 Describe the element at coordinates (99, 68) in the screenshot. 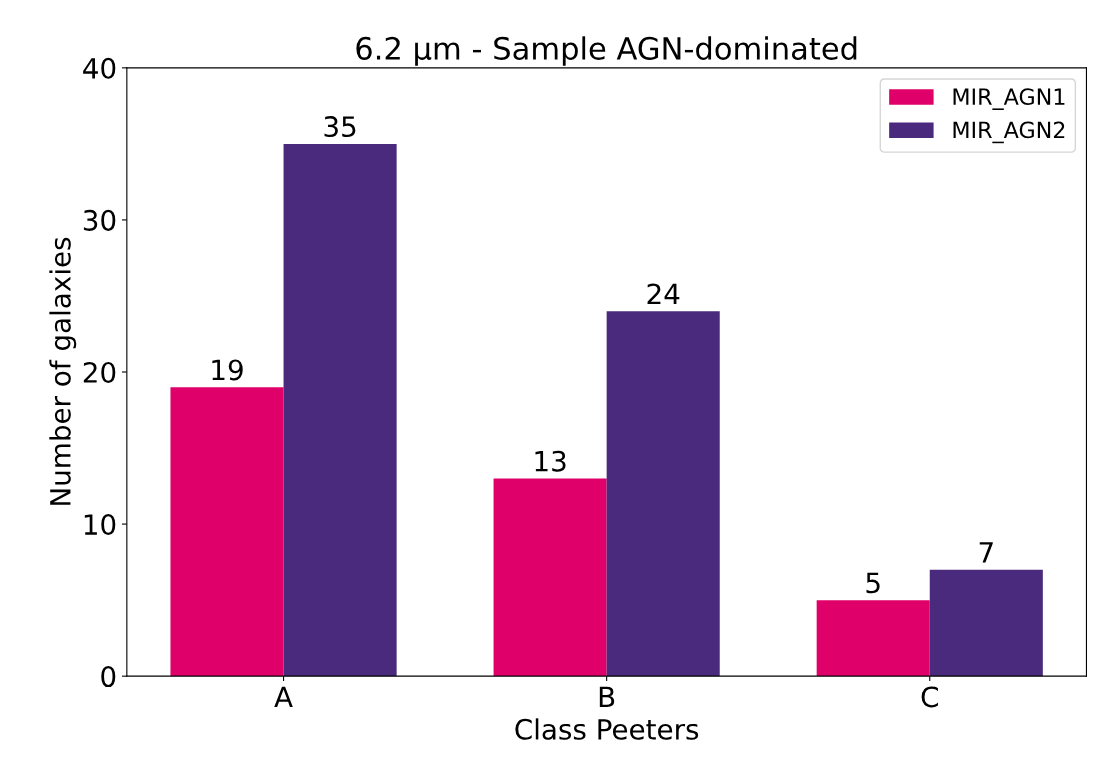

I see `y-tick-label: 40` at that location.